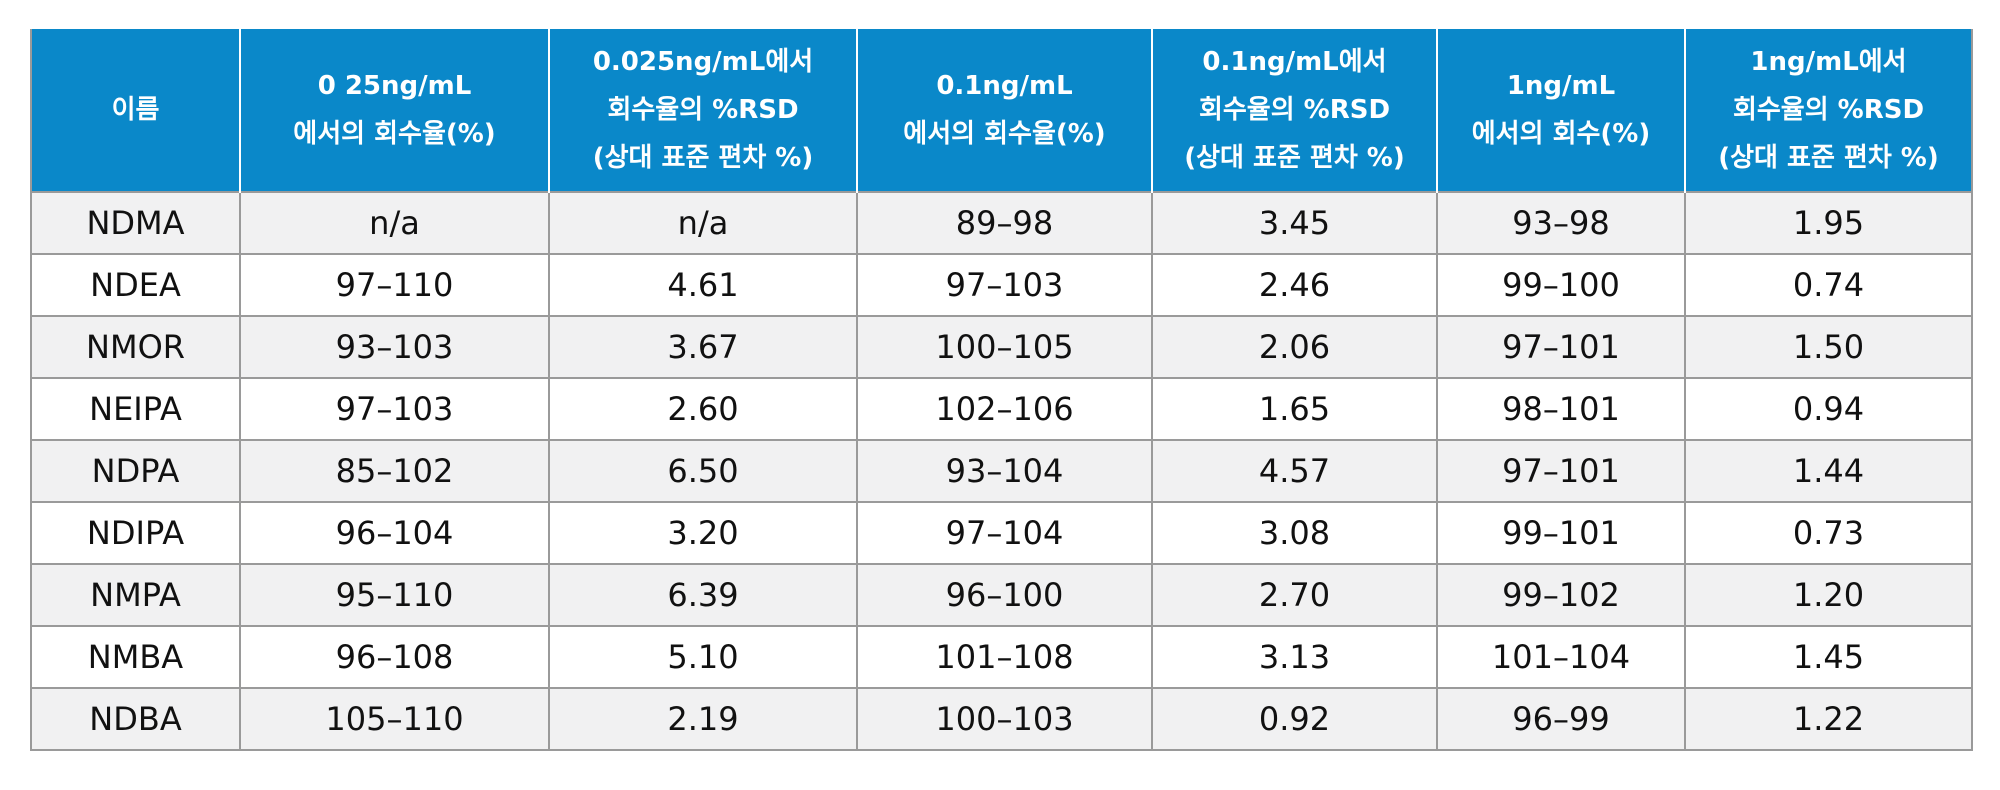  What do you see at coordinates (1294, 471) in the screenshot?
I see `cell-rsd-01: 4.57` at bounding box center [1294, 471].